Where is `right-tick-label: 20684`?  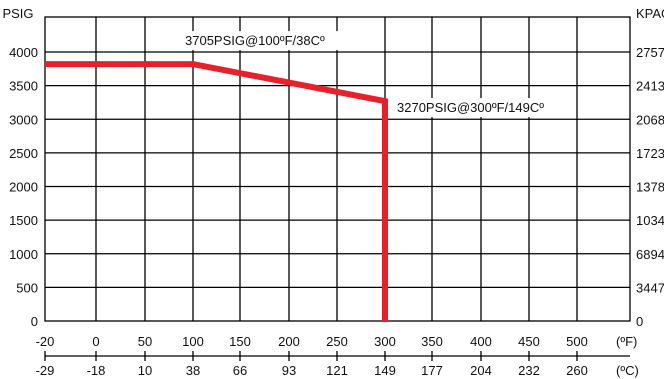
right-tick-label: 20684 is located at coordinates (650, 119).